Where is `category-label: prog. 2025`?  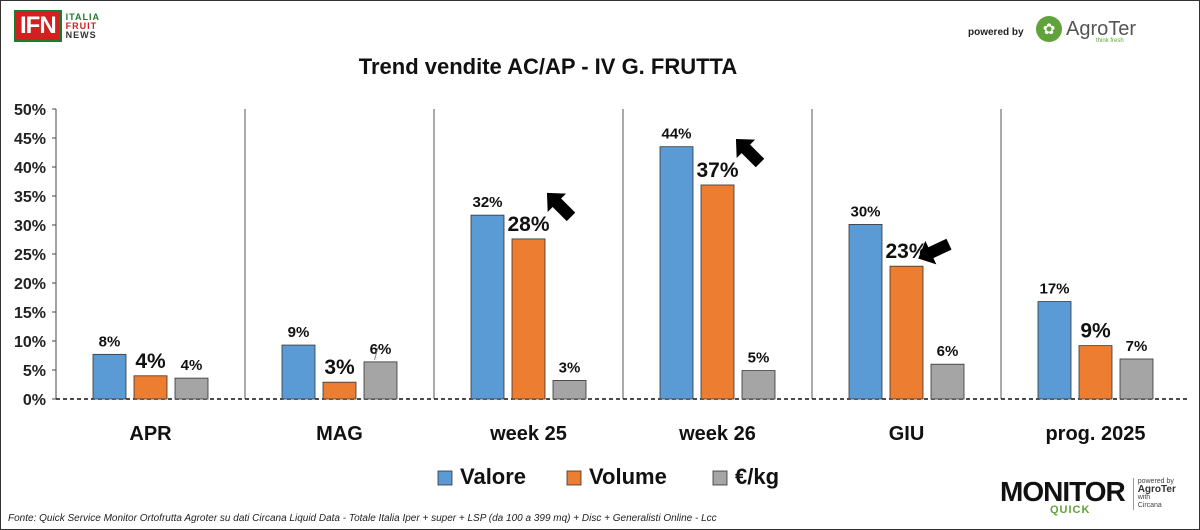 category-label: prog. 2025 is located at coordinates (1095, 434).